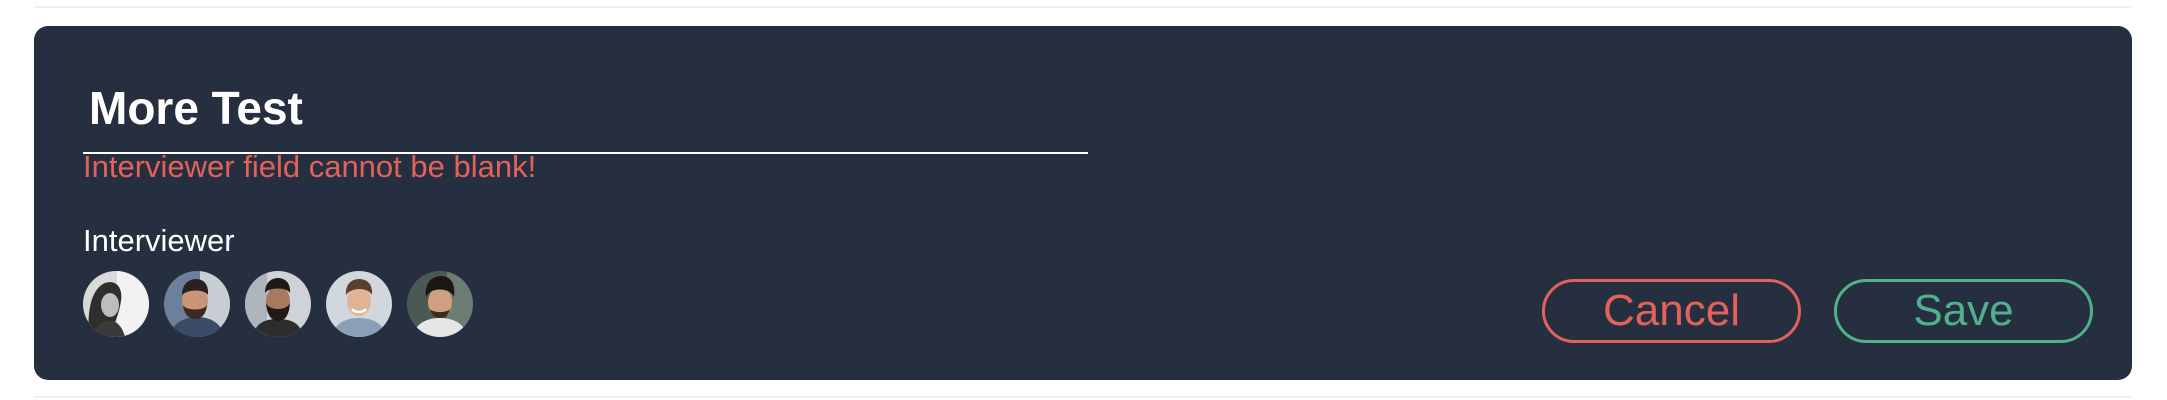 This screenshot has width=2167, height=400. What do you see at coordinates (1963, 311) in the screenshot?
I see `save-button: Save` at bounding box center [1963, 311].